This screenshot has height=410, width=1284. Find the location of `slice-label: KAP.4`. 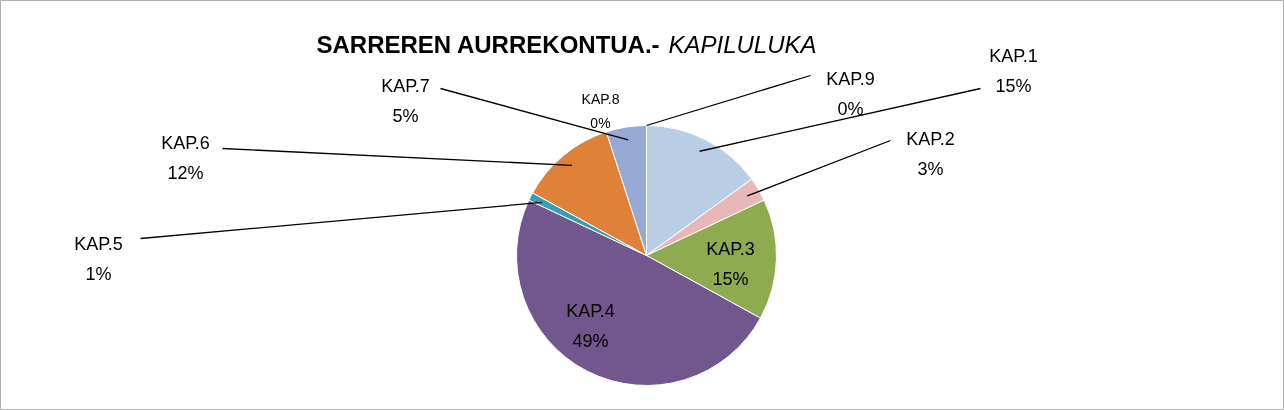

slice-label: KAP.4 is located at coordinates (590, 310).